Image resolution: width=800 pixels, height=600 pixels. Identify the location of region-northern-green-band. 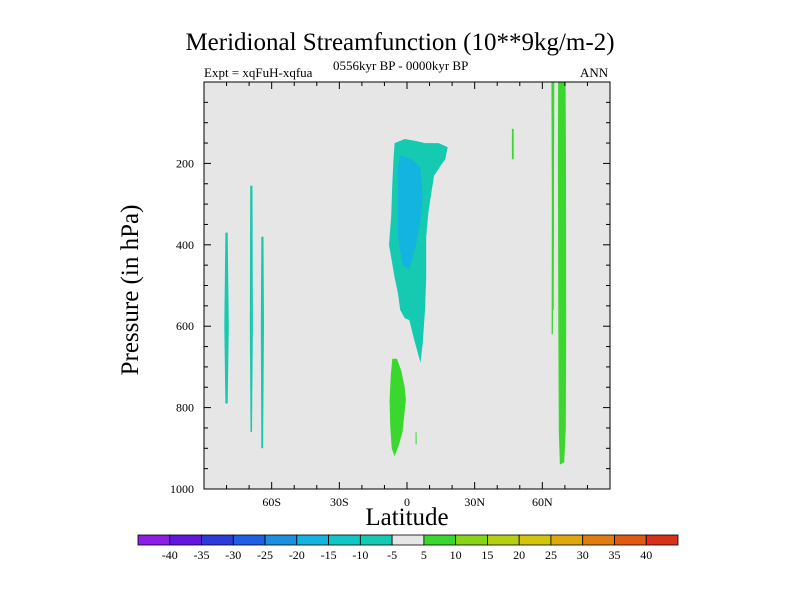
(562, 273).